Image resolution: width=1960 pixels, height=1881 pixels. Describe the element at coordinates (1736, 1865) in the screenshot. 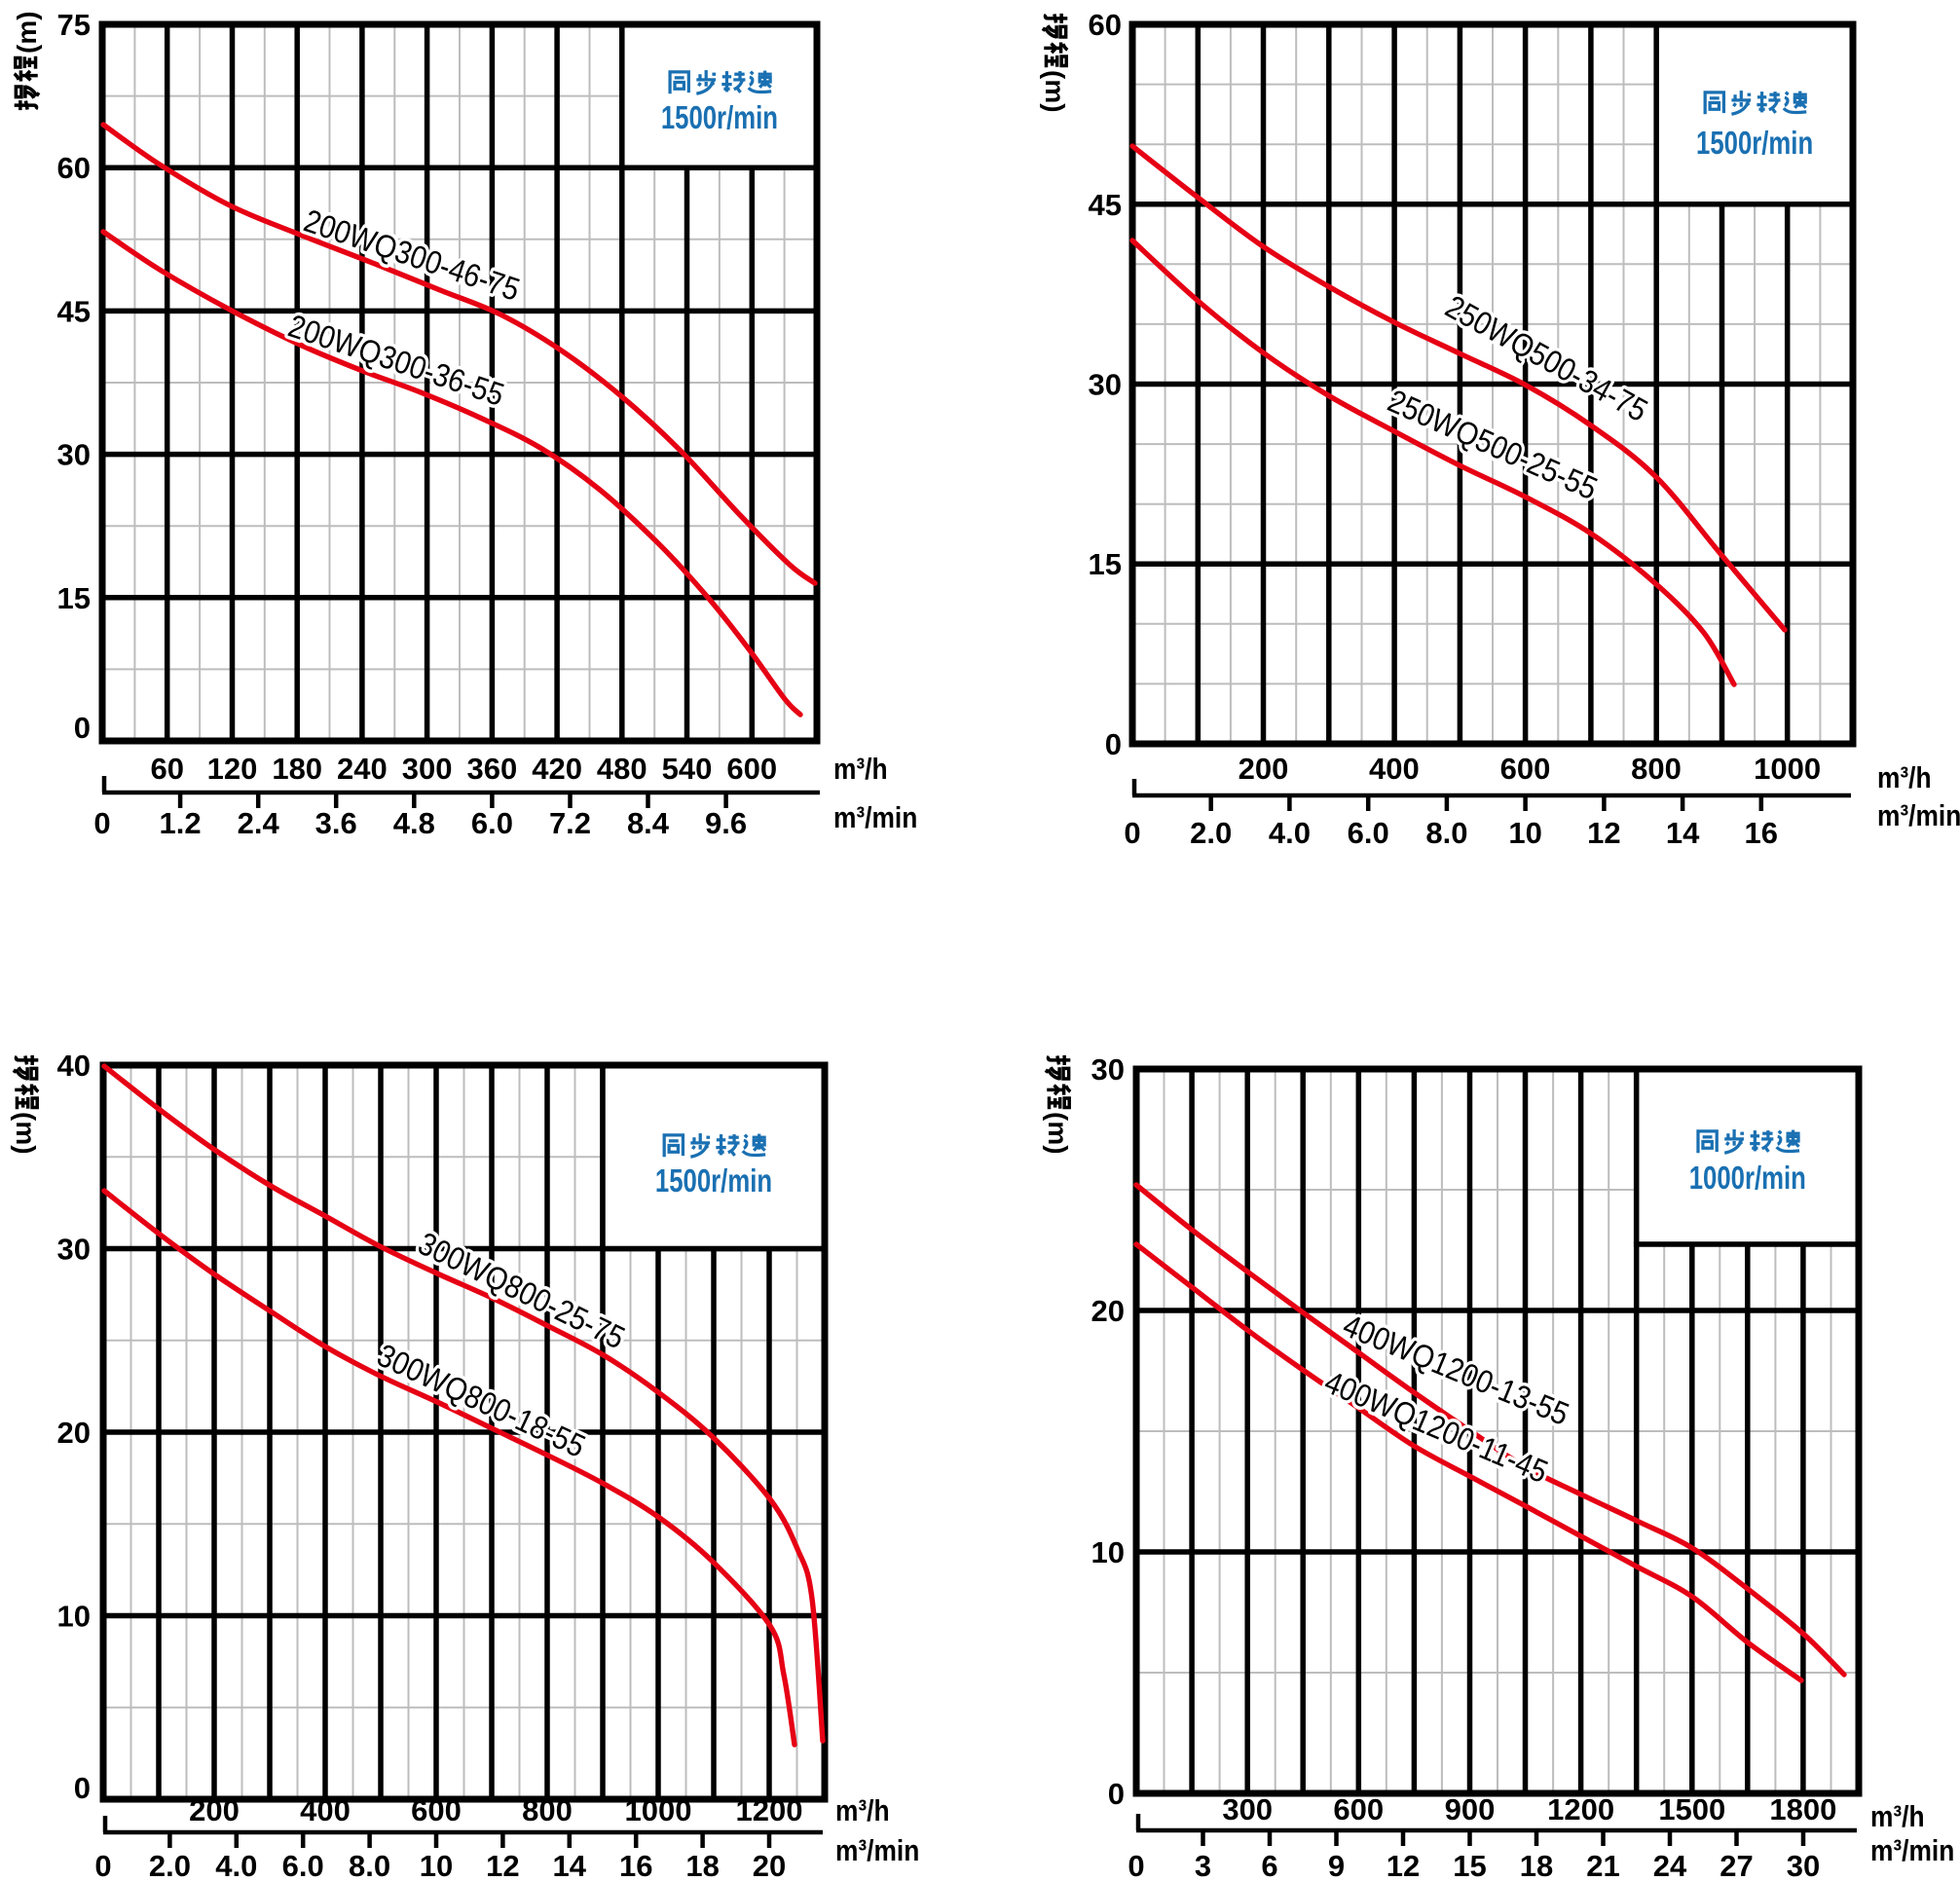

I see `svg-text: 27` at that location.